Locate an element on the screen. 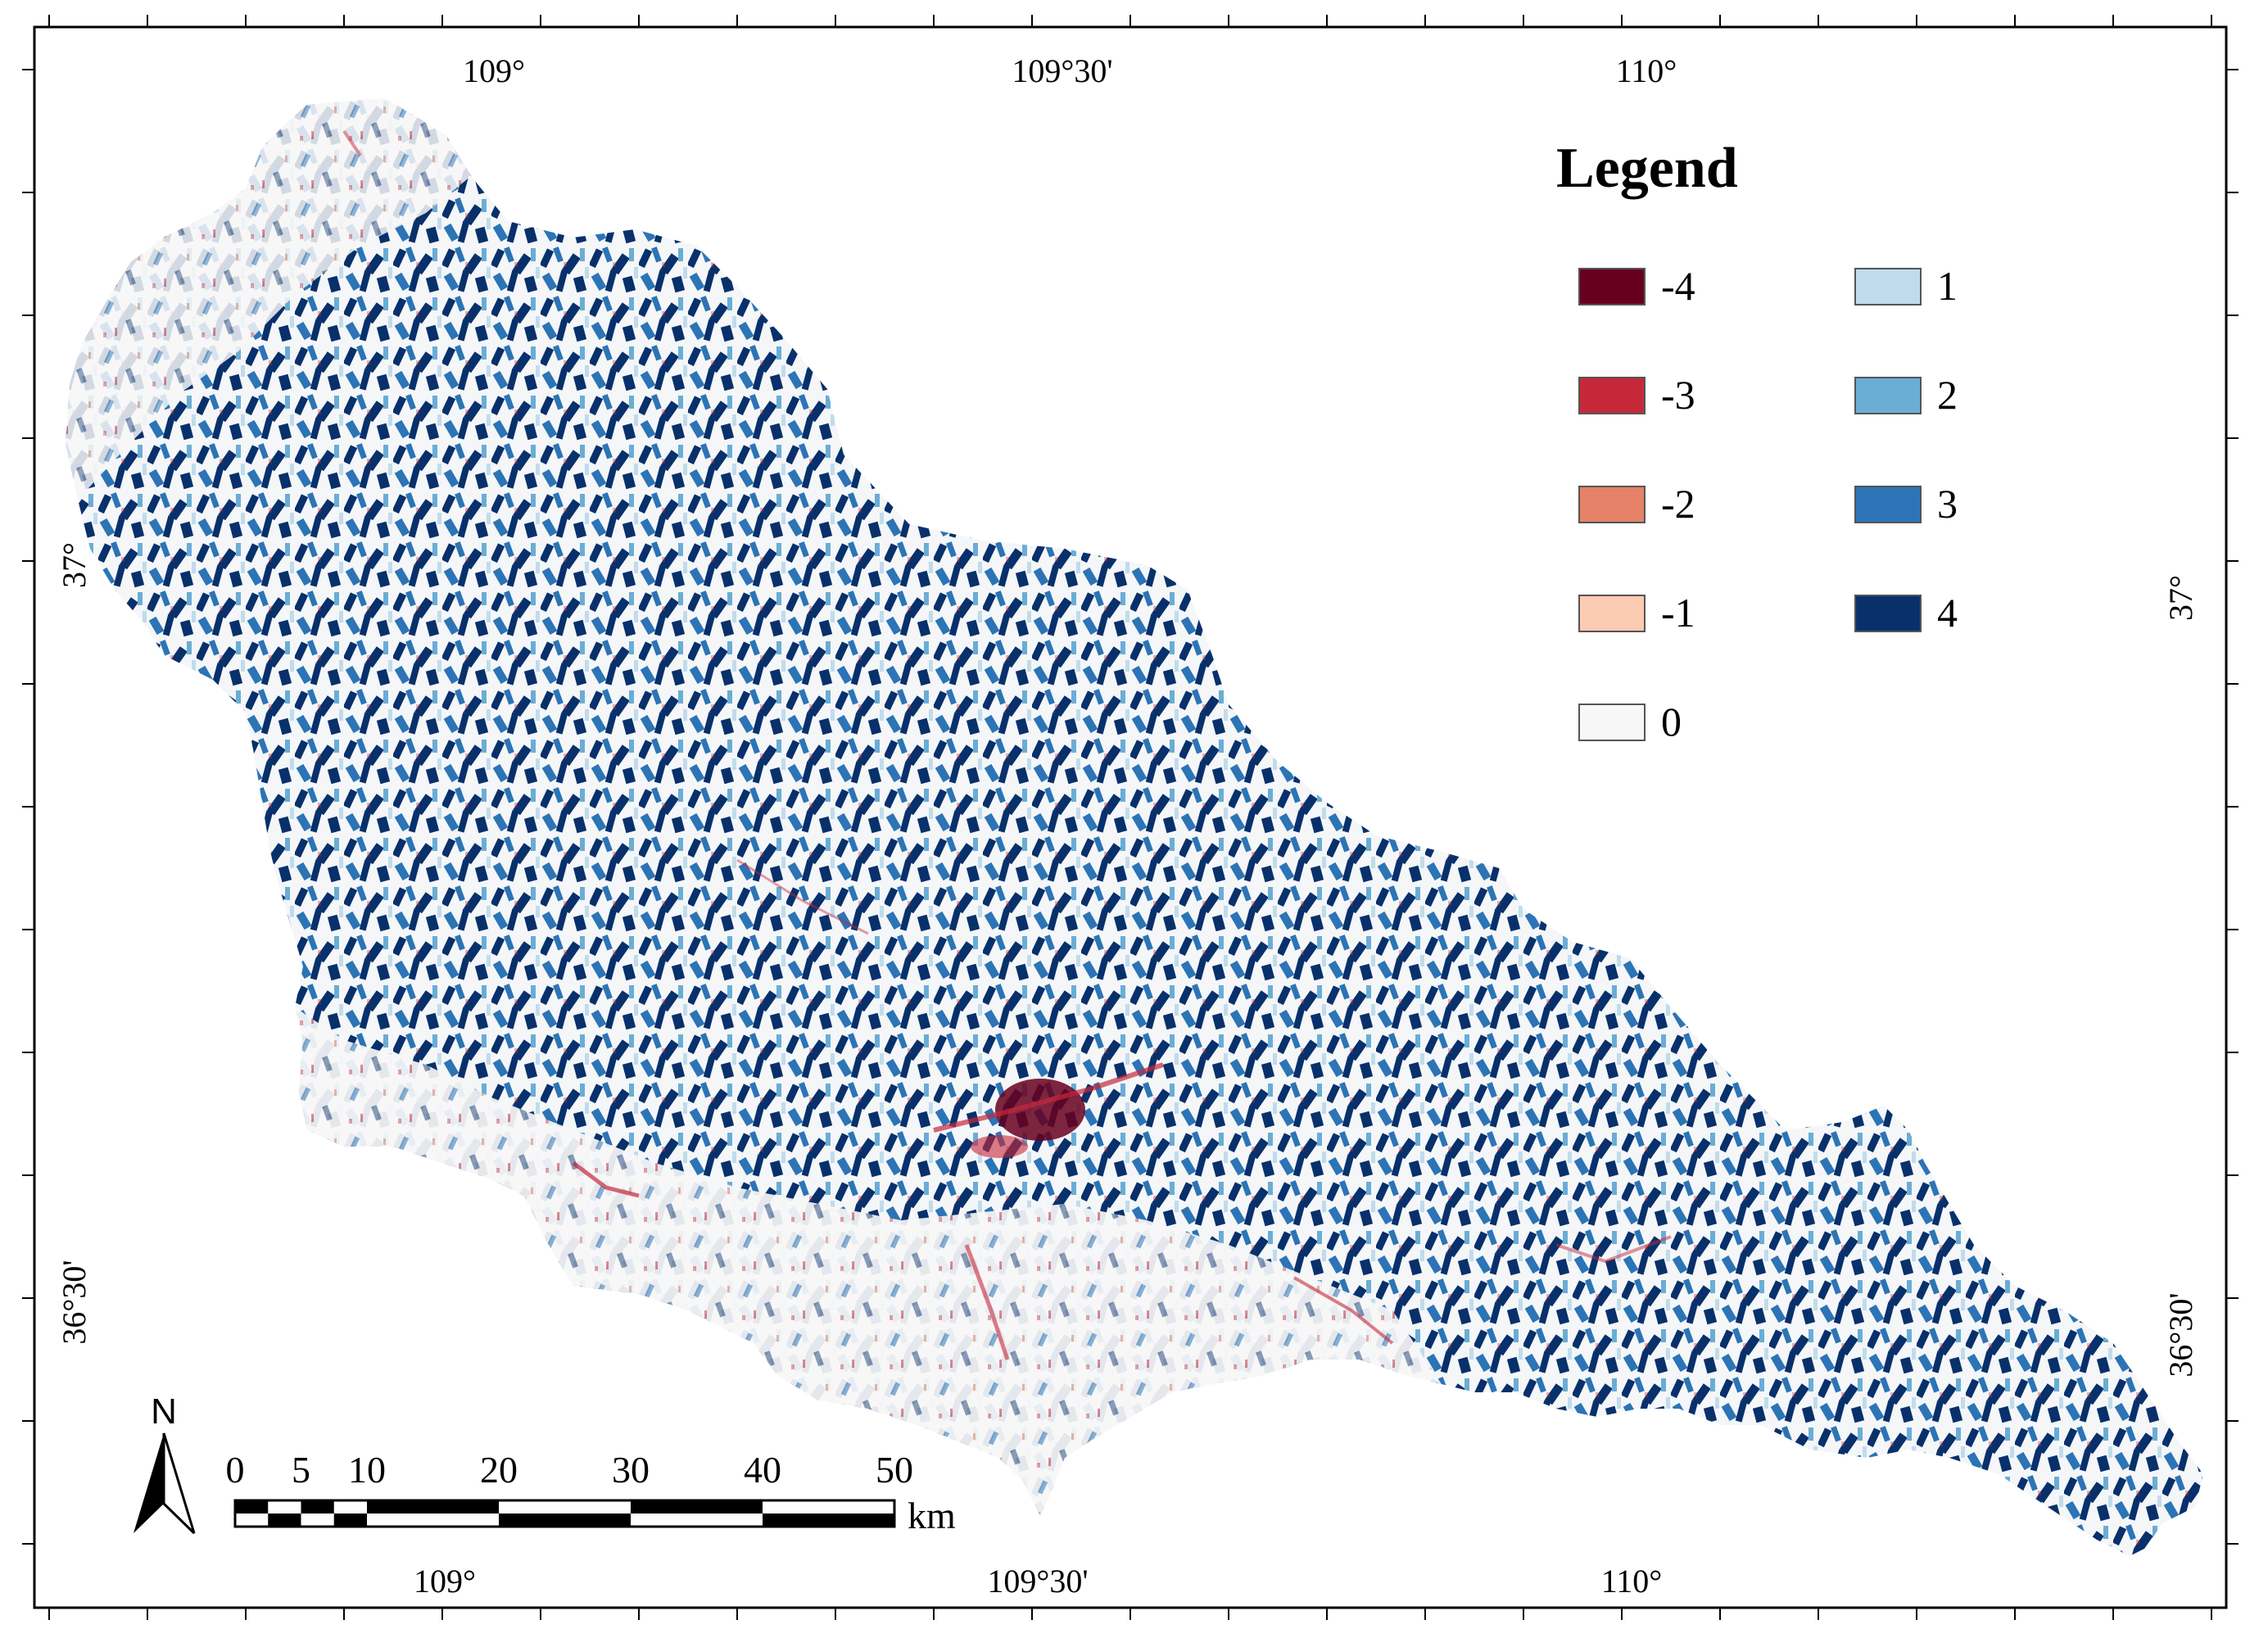  top-longitude-label: 110° is located at coordinates (1647, 70).